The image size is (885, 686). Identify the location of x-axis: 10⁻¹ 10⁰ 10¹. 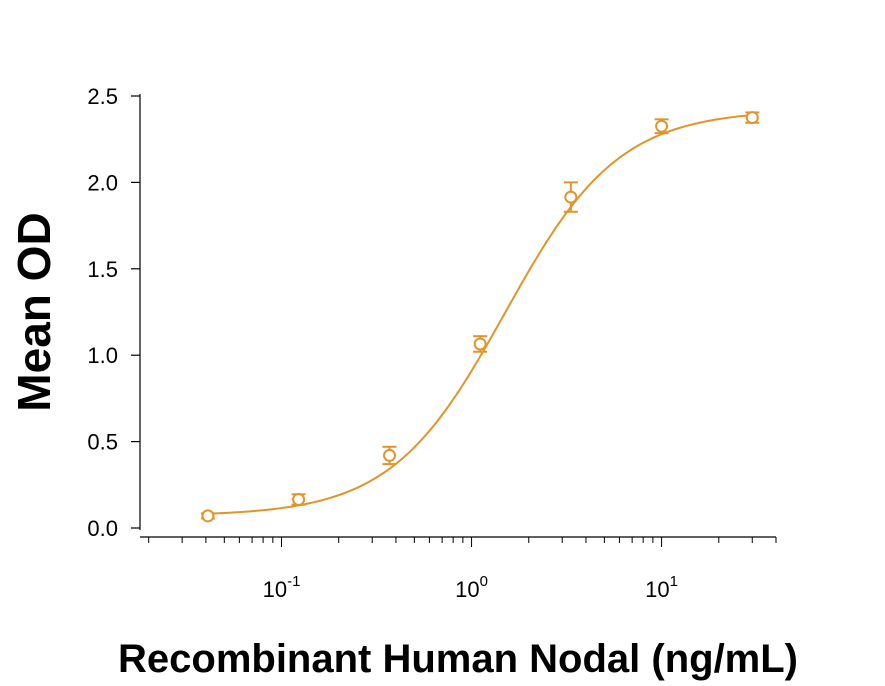
(458, 569).